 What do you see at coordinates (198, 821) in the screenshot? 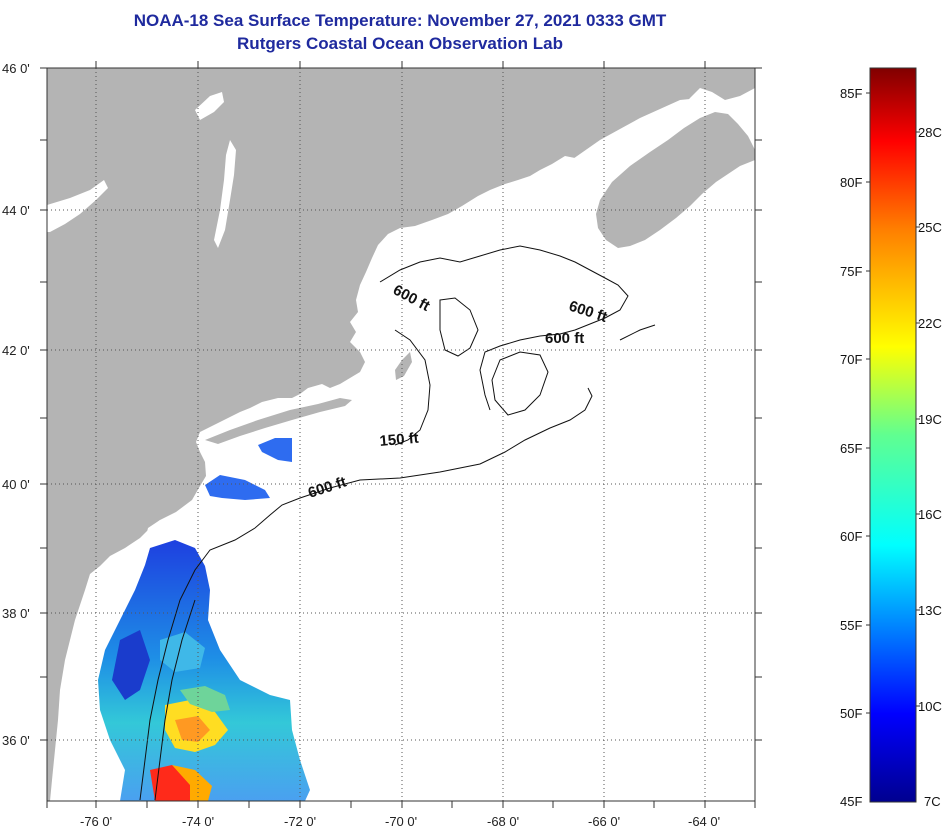
I see `lon-label-74: -74 0'` at bounding box center [198, 821].